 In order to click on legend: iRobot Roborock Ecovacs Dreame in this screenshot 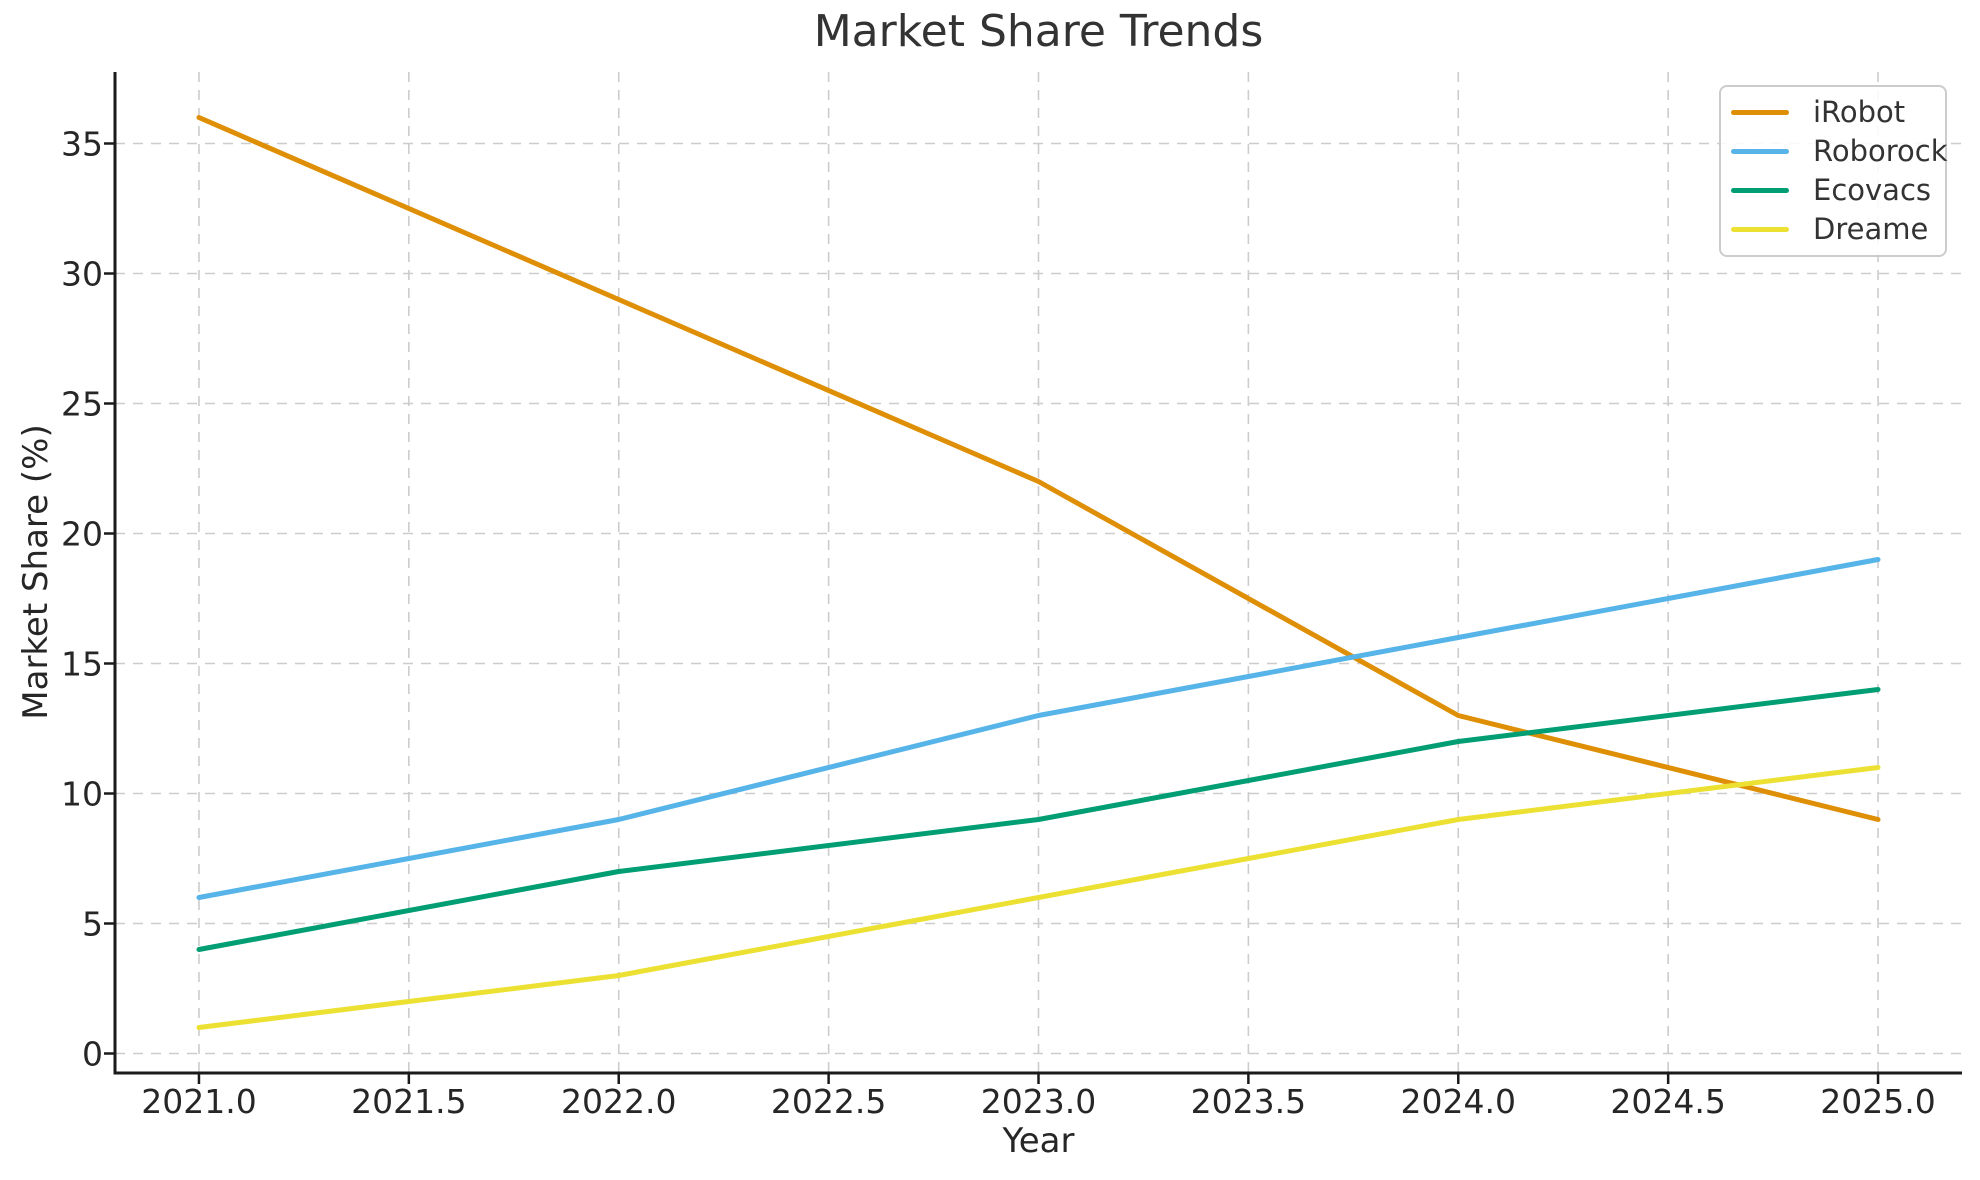, I will do `click(1833, 171)`.